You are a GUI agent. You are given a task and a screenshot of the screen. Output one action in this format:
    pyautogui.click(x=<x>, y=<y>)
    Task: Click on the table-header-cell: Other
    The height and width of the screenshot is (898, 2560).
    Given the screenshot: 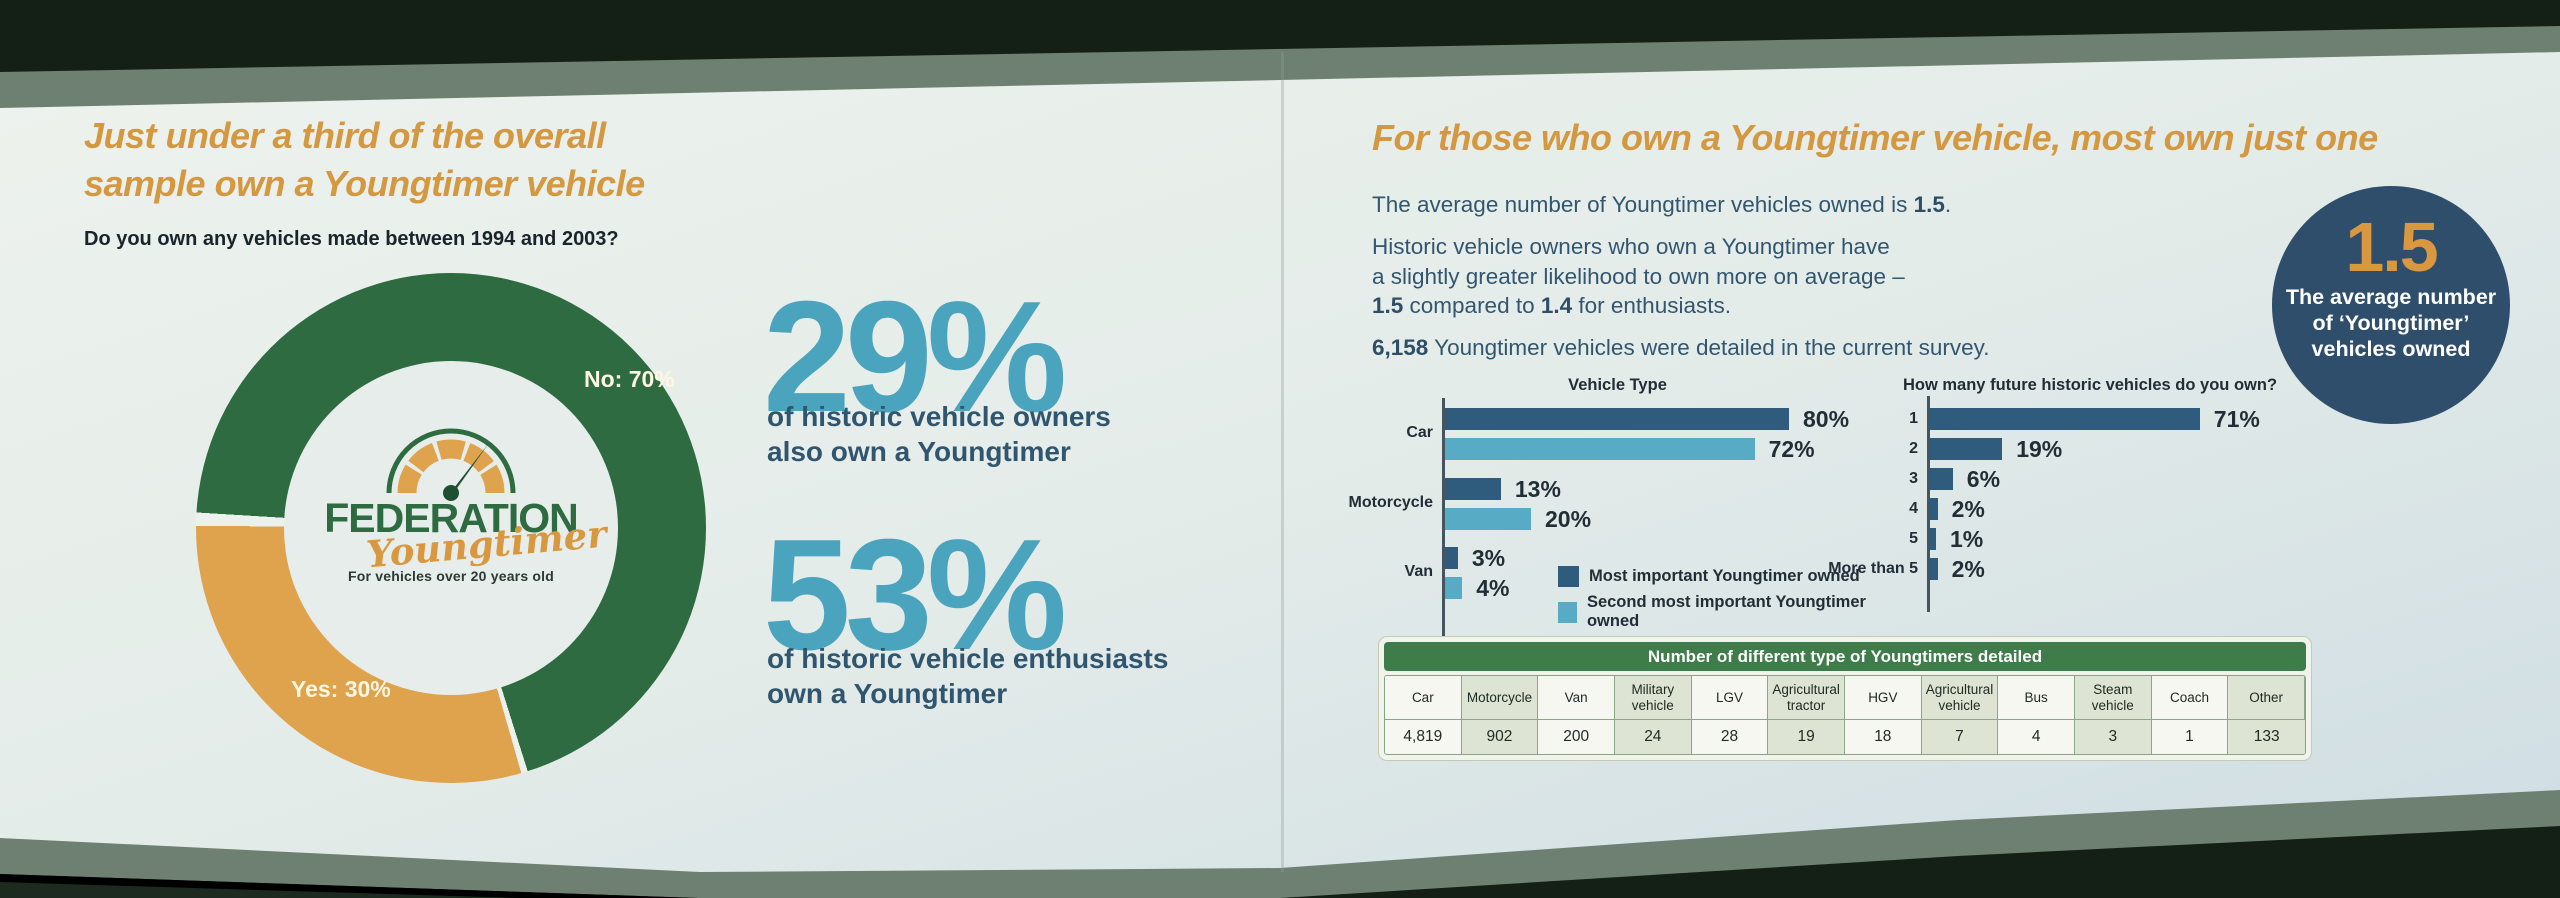 What is the action you would take?
    pyautogui.click(x=2266, y=698)
    